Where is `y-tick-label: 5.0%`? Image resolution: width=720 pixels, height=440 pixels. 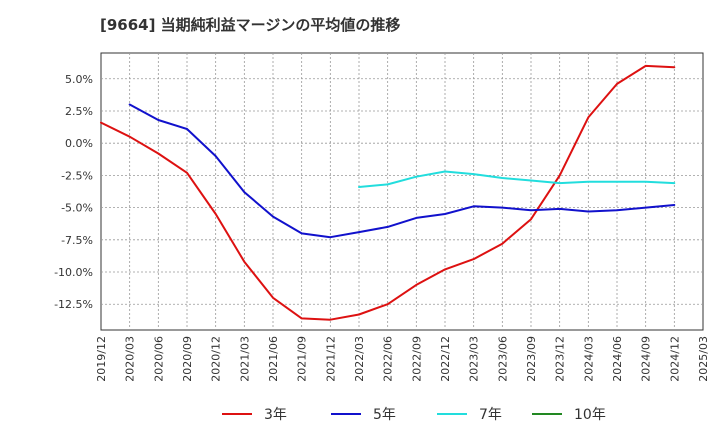
y-tick-label: 5.0% is located at coordinates (79, 79).